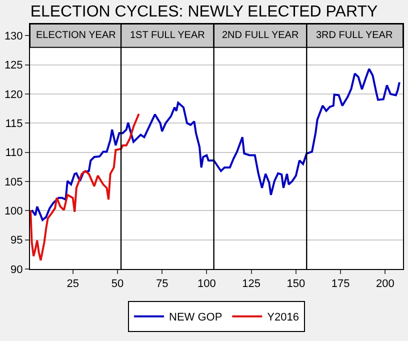 This screenshot has width=408, height=341. What do you see at coordinates (13, 182) in the screenshot?
I see `y-tick-label: 105` at bounding box center [13, 182].